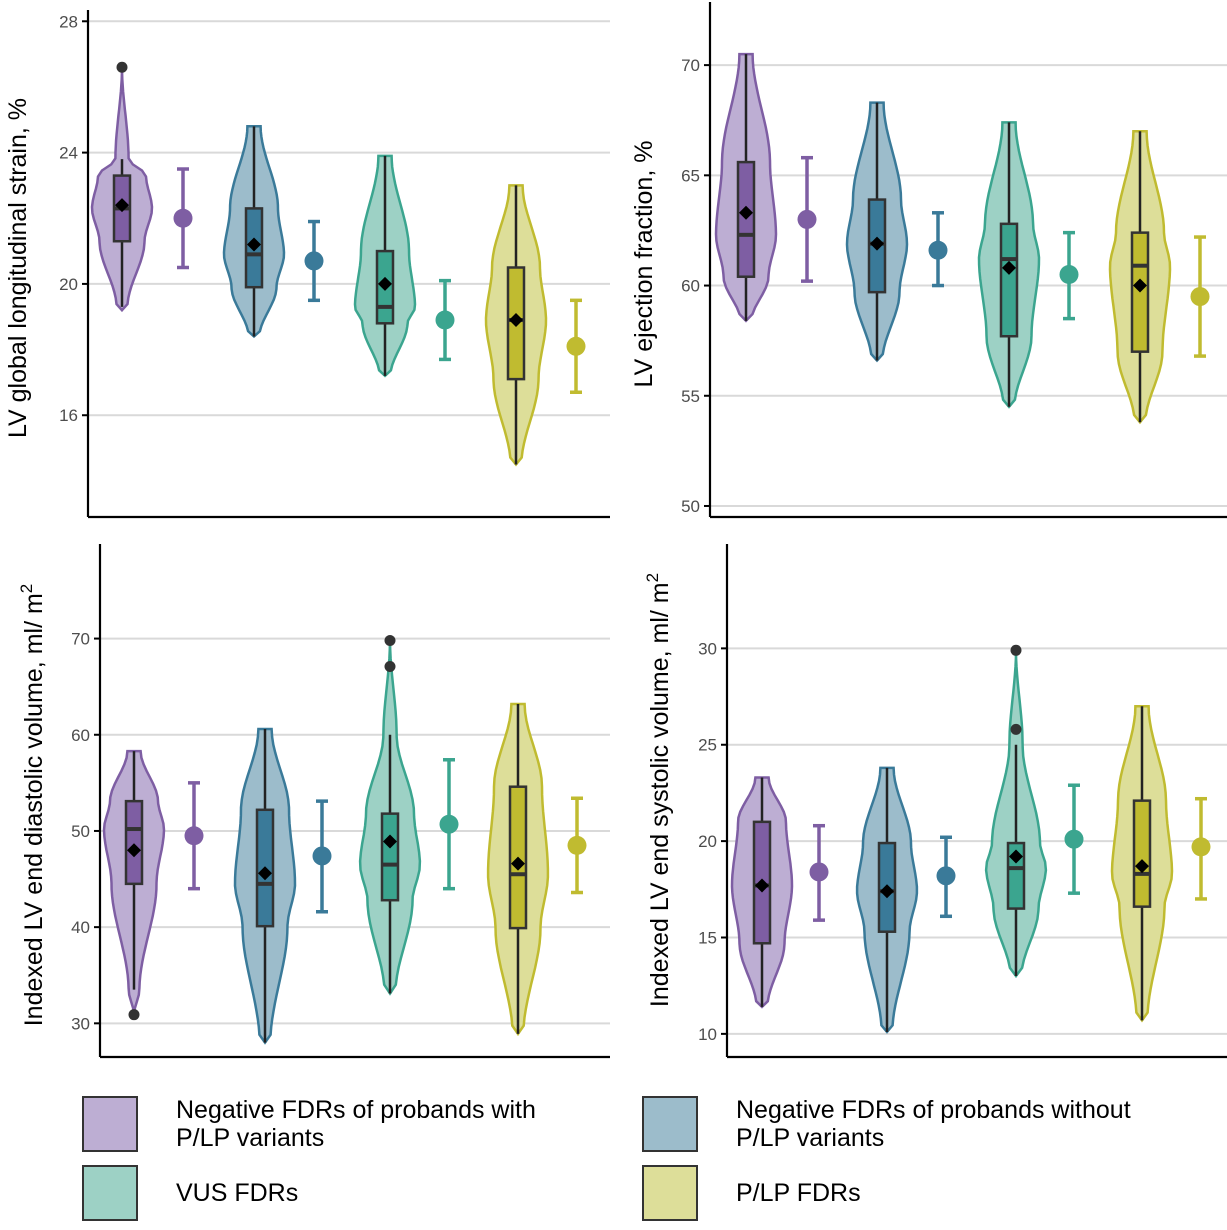  Describe the element at coordinates (707, 745) in the screenshot. I see `y-tick-label: 25` at that location.